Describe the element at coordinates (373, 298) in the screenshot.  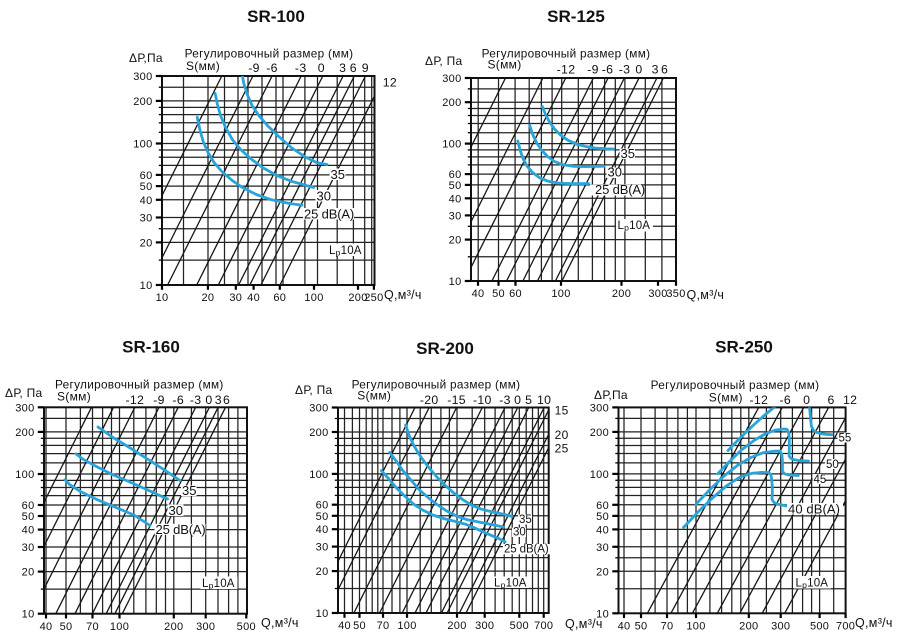
I see `svg-text: 250` at that location.